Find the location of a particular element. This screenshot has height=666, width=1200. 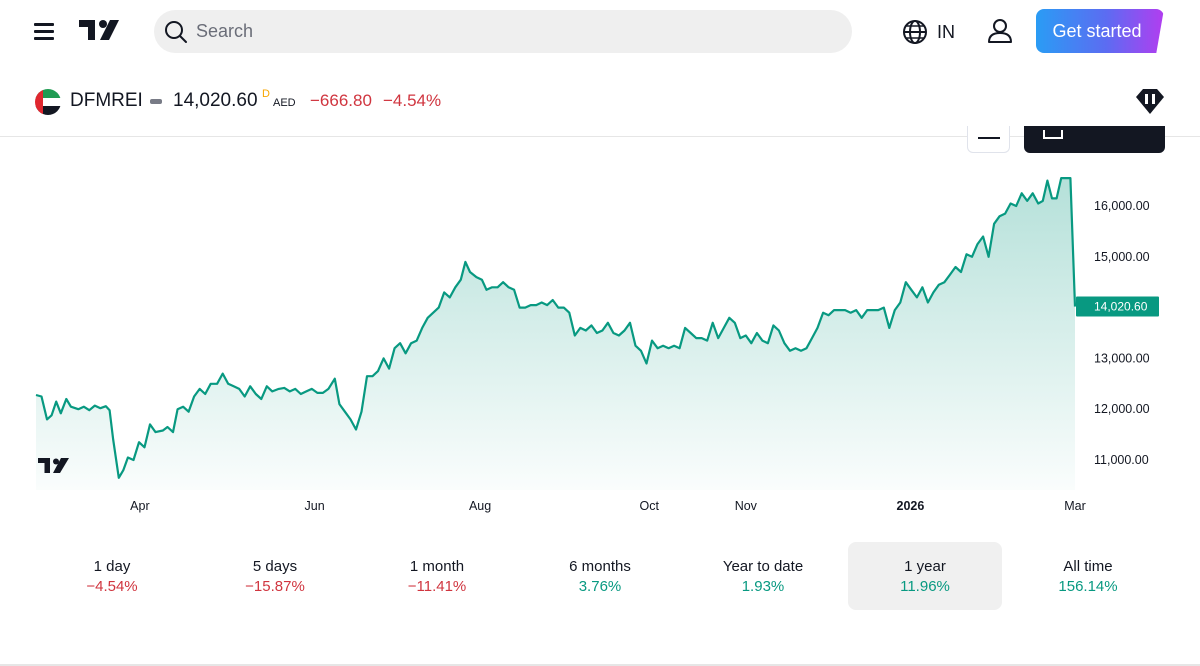

range-tab: Year to date 1.93% is located at coordinates (763, 576).